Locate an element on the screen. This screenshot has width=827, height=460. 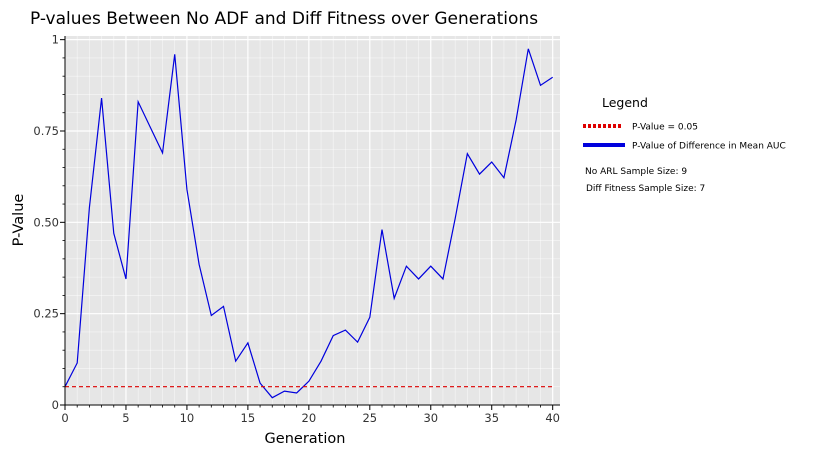
x-tick-label: 15 is located at coordinates (248, 418).